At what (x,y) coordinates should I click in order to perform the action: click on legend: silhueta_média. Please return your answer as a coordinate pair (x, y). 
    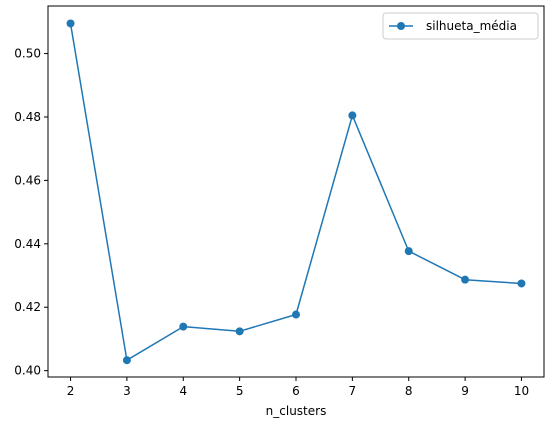
    Looking at the image, I should click on (460, 26).